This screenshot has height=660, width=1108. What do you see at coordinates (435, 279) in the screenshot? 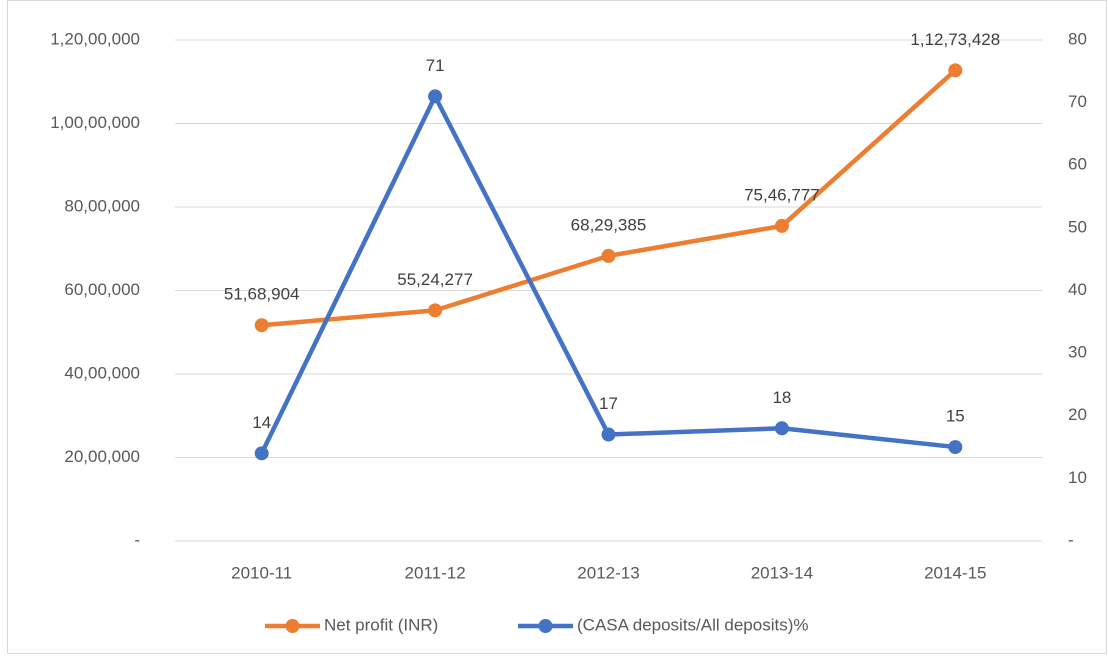
I see `data-label: 55,24,277` at bounding box center [435, 279].